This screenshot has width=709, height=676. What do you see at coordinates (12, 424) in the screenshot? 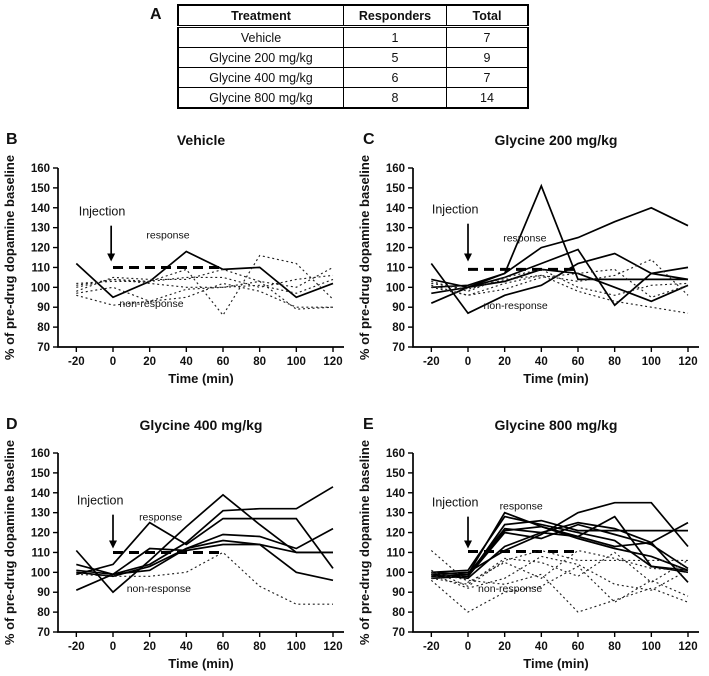
I see `panel-d-letter: D` at bounding box center [12, 424].